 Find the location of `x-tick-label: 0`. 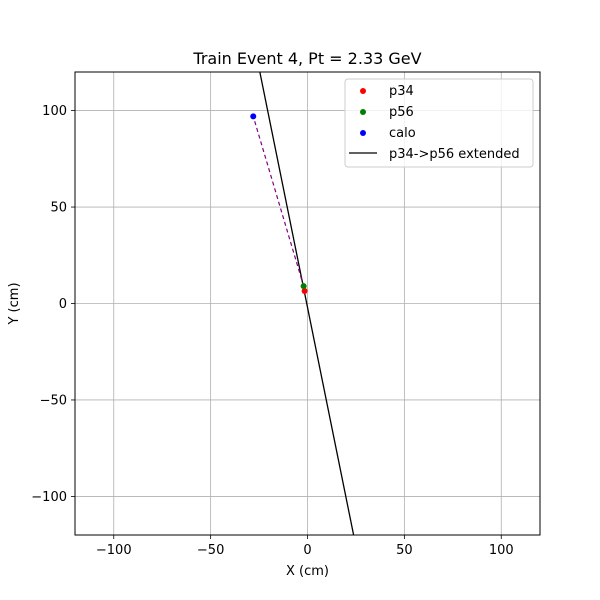

x-tick-label: 0 is located at coordinates (307, 550).